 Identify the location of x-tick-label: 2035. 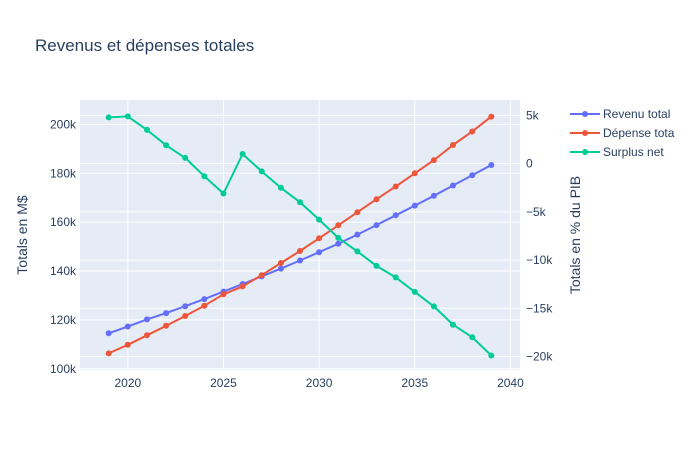
(414, 383).